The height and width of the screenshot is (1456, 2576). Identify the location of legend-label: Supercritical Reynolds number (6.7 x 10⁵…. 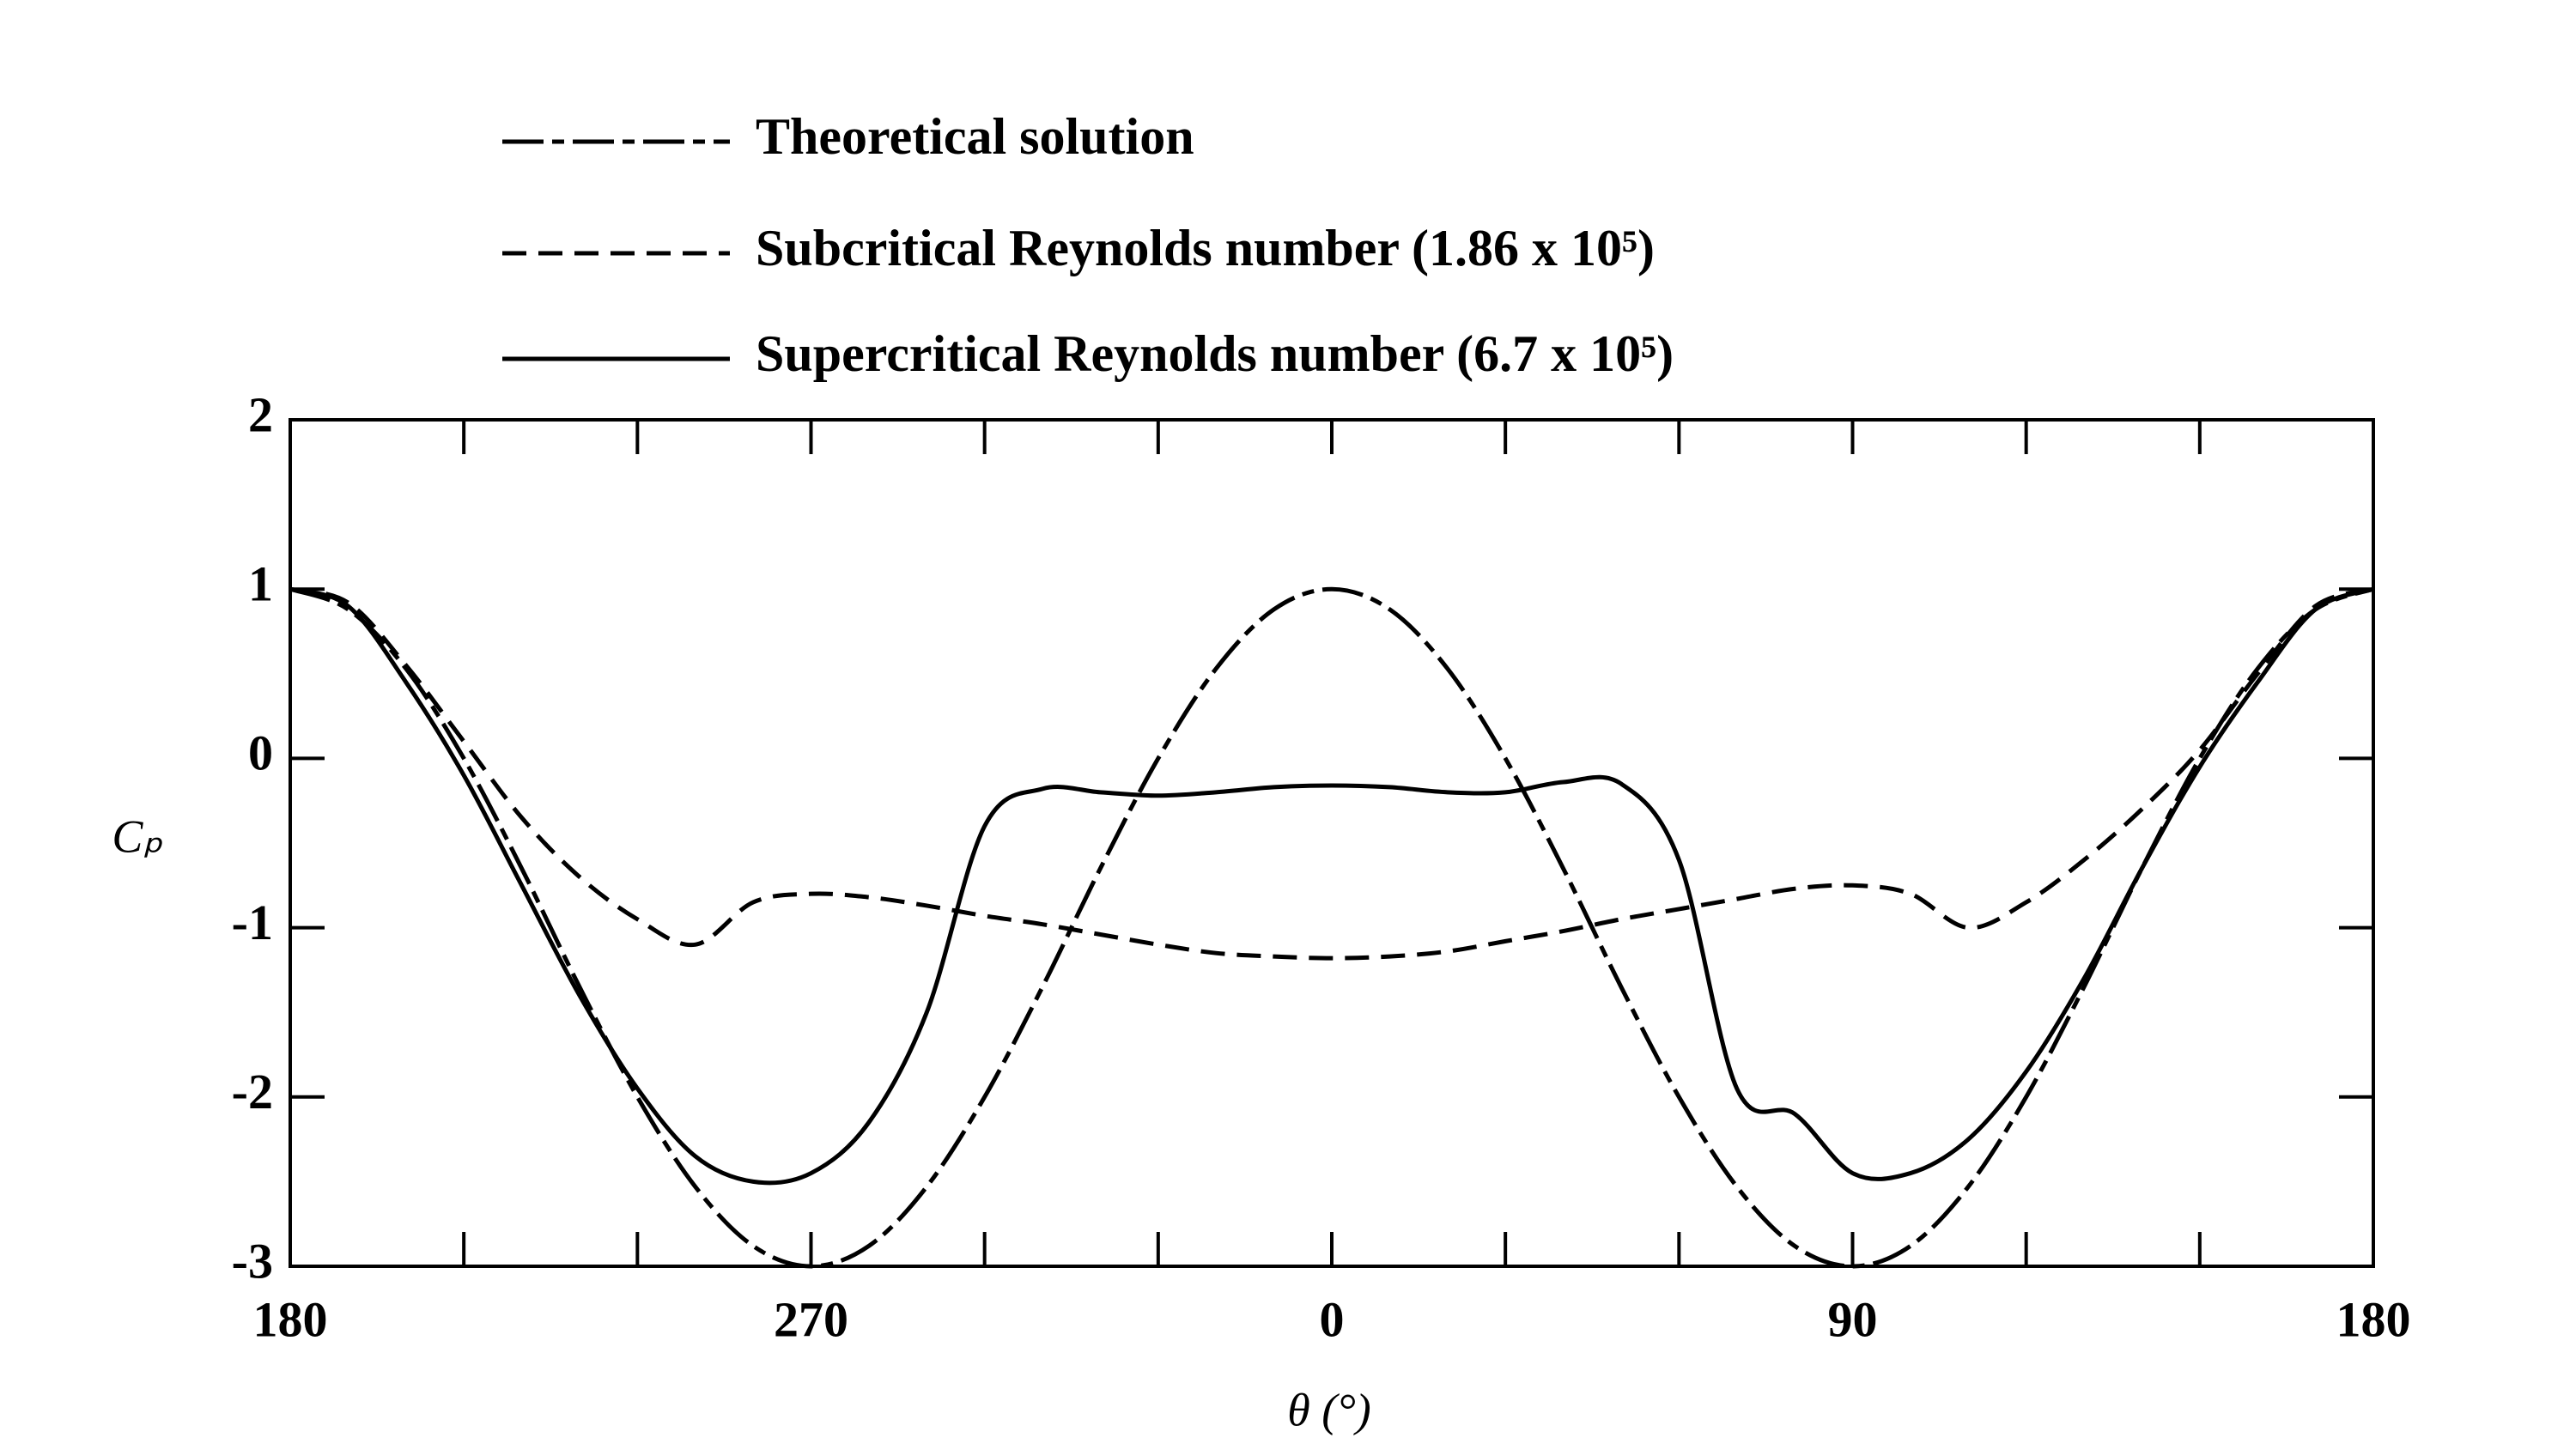
(1215, 353).